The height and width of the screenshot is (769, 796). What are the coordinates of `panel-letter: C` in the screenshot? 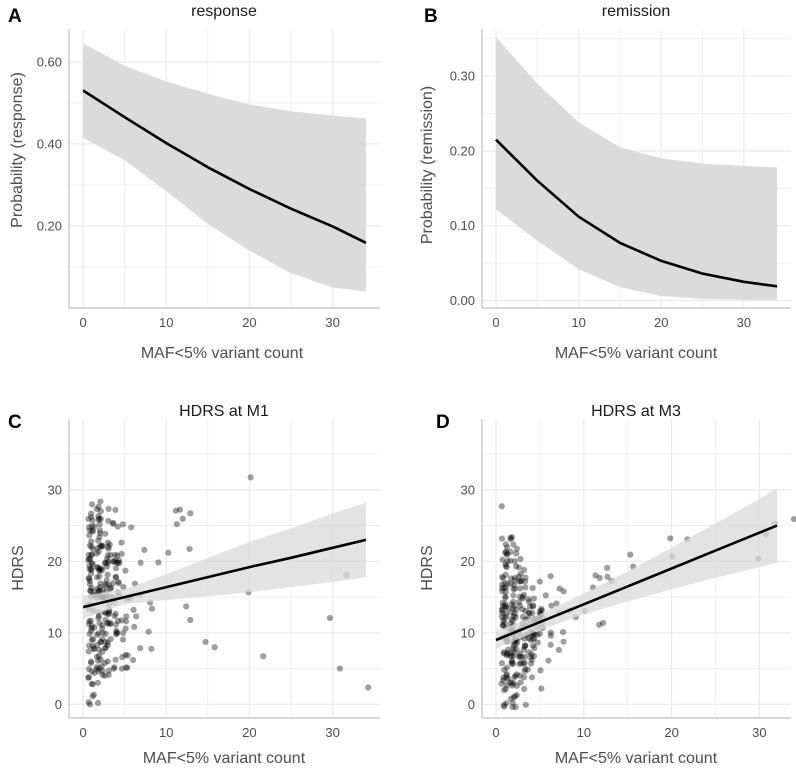 It's located at (15, 422).